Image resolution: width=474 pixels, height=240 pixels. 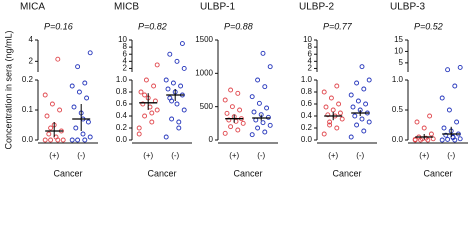 I want to click on panel-title: ULBP-1, so click(x=217, y=7).